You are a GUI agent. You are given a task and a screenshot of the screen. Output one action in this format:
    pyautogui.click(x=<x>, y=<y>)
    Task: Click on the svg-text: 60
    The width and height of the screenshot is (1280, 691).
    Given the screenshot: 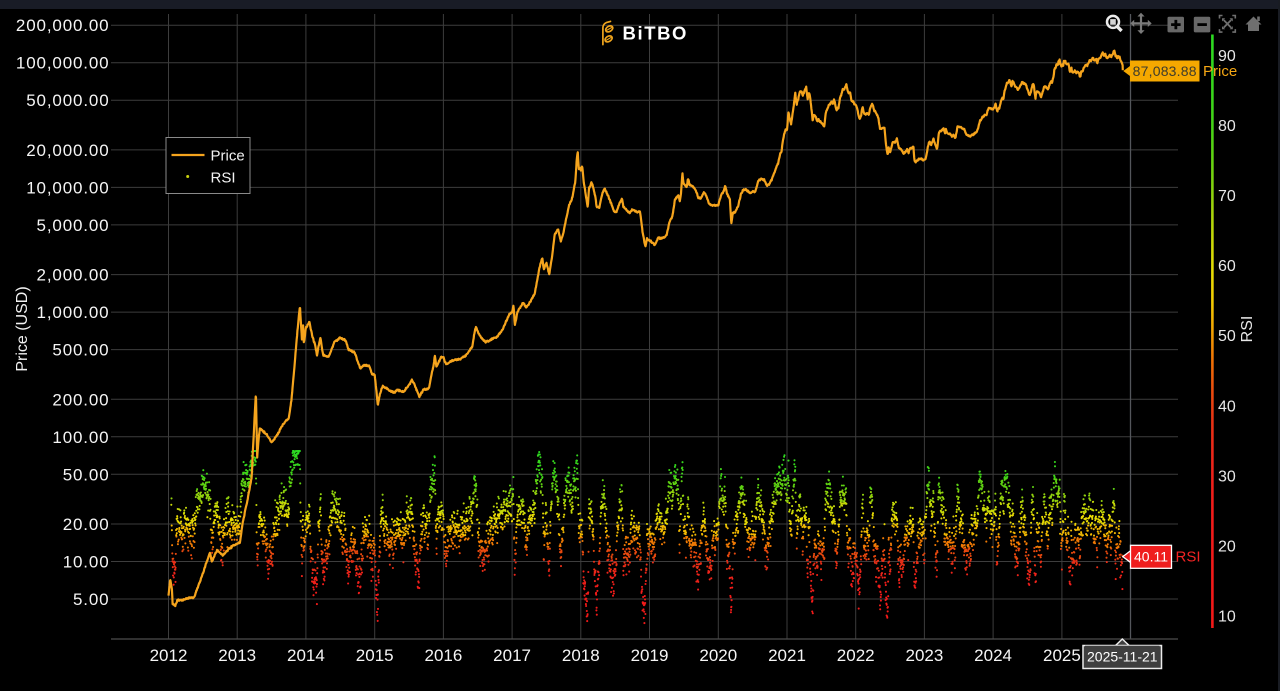 What is the action you would take?
    pyautogui.click(x=1227, y=266)
    